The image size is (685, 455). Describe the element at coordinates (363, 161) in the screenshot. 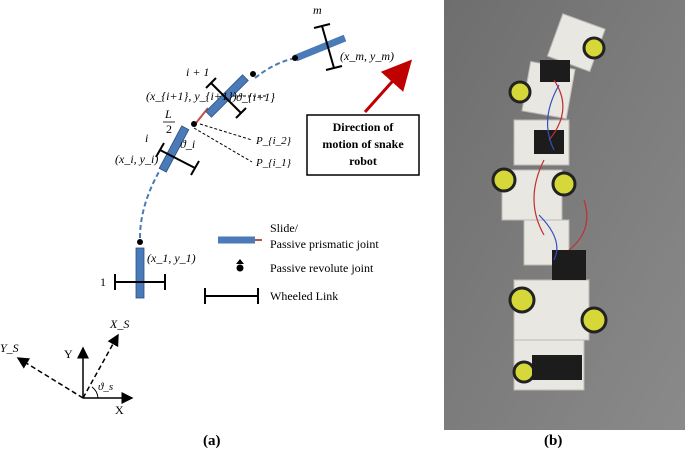

I see `direction-line-3: robot` at that location.